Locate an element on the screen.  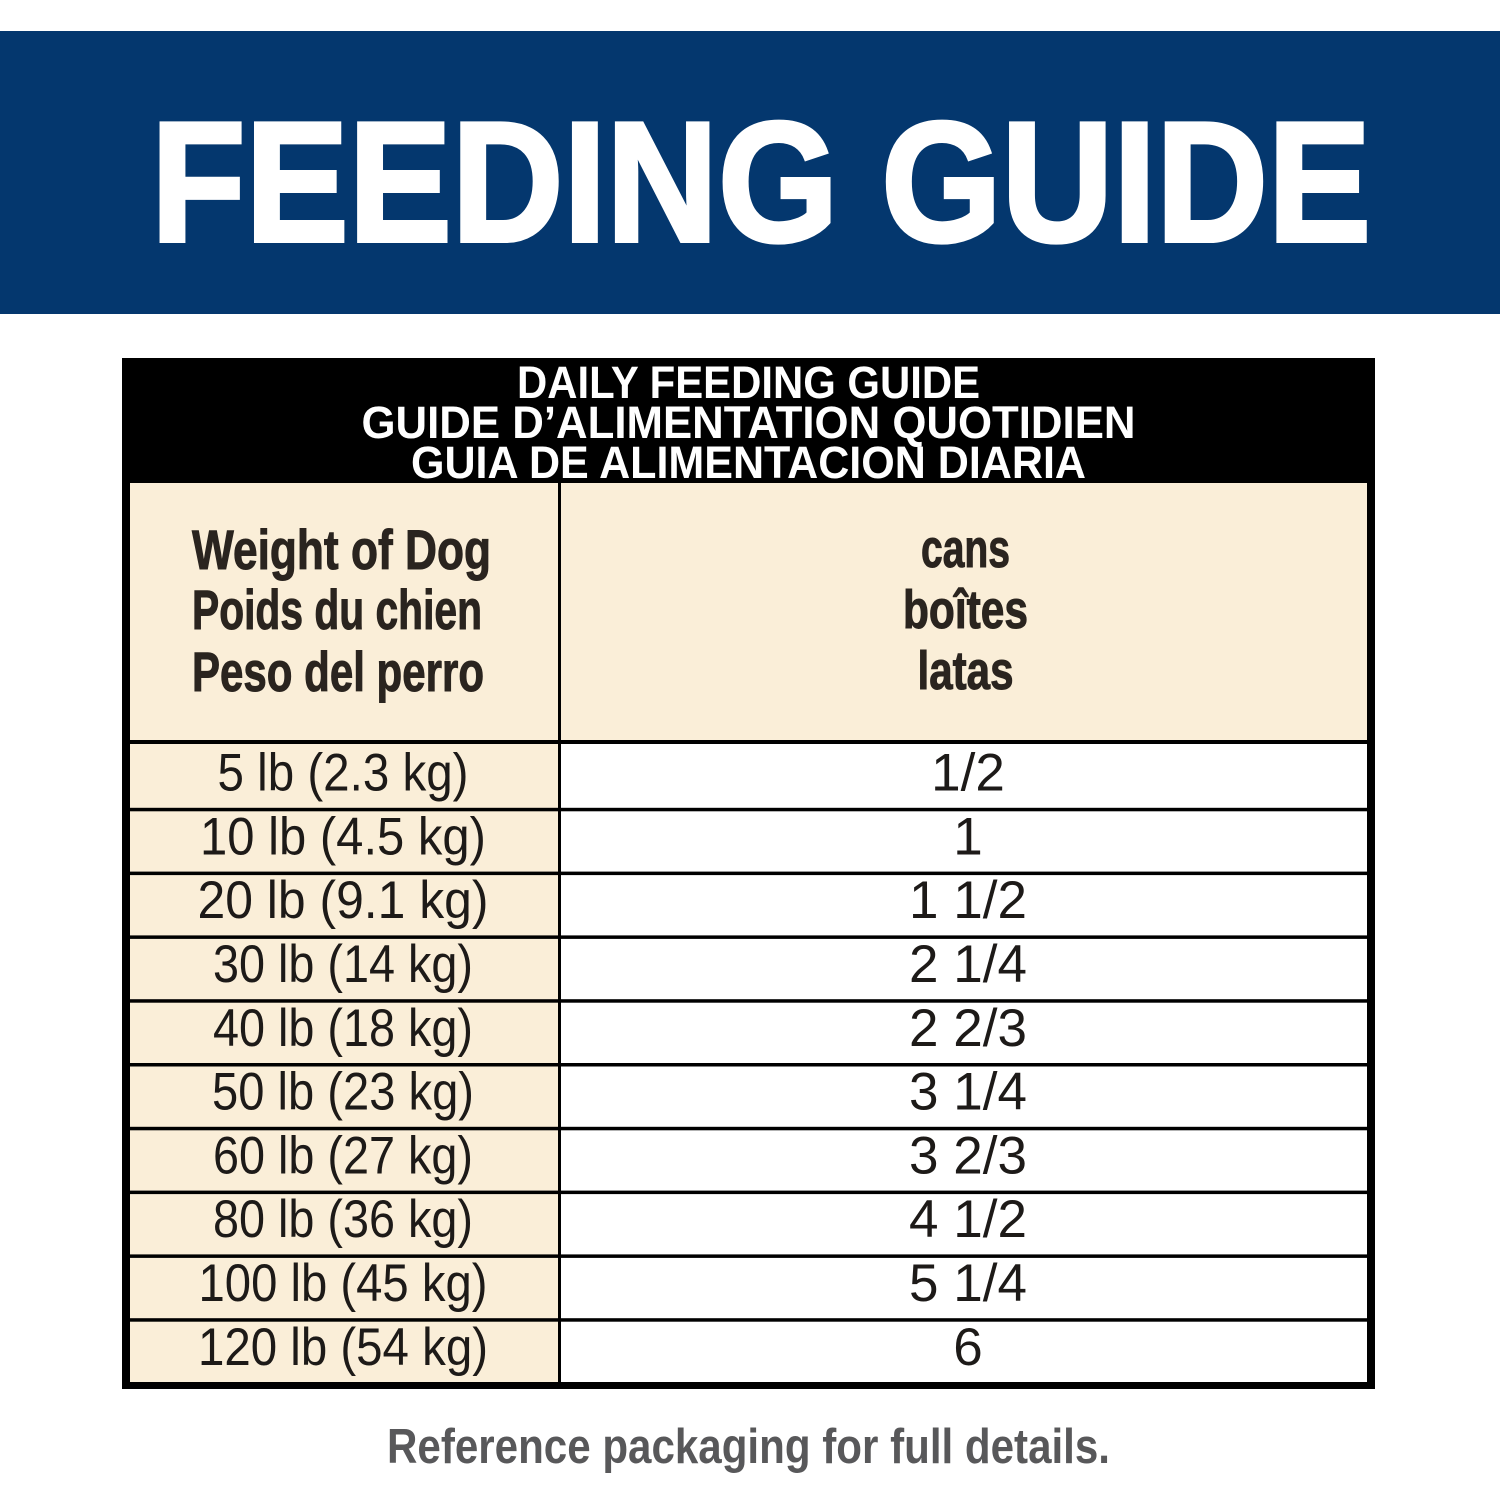
svg-text: Peso del perro is located at coordinates (338, 671).